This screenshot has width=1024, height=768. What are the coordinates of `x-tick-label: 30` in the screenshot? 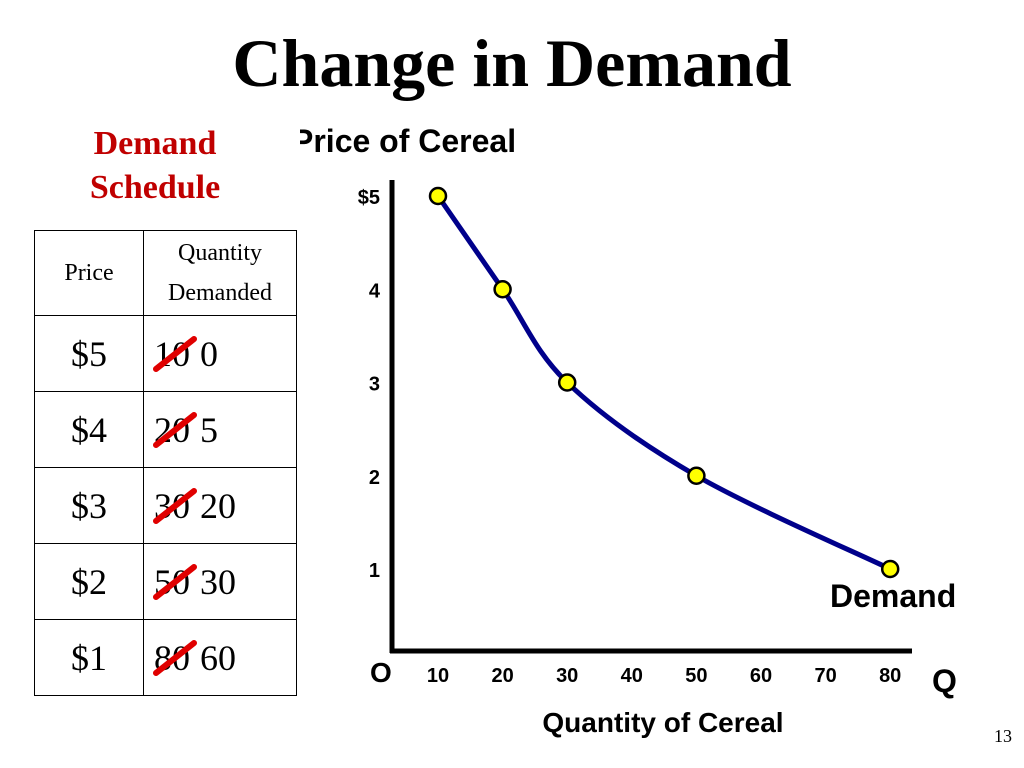 It's located at (567, 676).